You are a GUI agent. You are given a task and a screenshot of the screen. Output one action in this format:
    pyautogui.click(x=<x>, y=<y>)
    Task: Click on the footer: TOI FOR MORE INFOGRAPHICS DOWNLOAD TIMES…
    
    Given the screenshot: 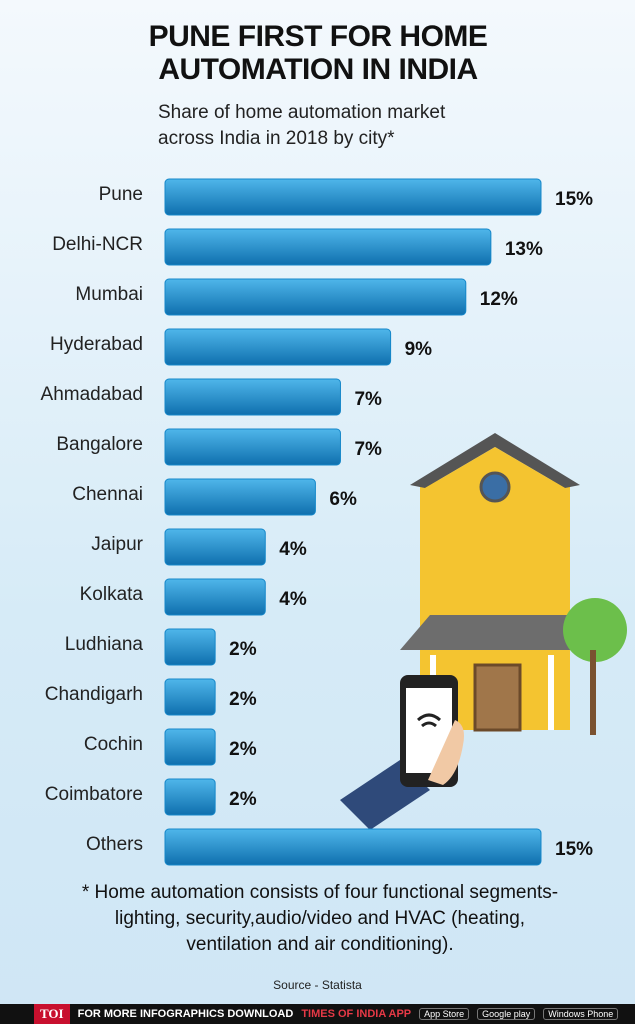 What is the action you would take?
    pyautogui.click(x=317, y=1014)
    